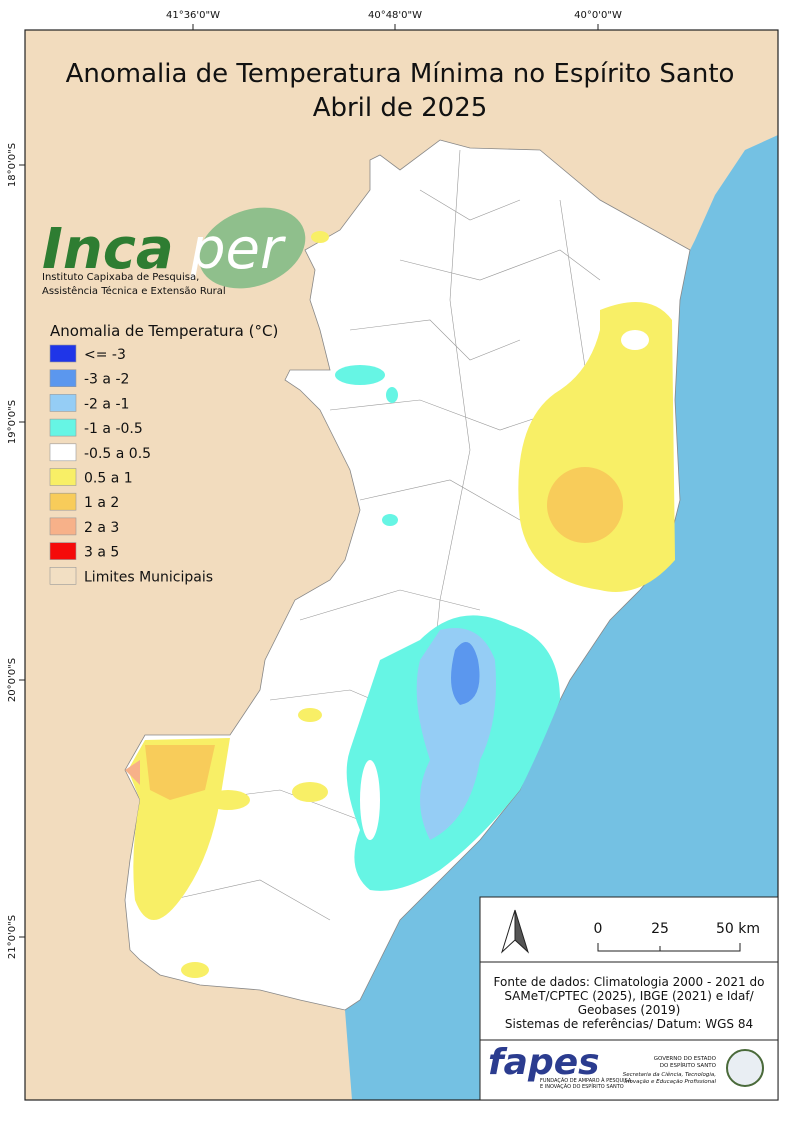 This screenshot has width=800, height=1131. What do you see at coordinates (101, 503) in the screenshot?
I see `legend-label: 1 a 2` at bounding box center [101, 503].